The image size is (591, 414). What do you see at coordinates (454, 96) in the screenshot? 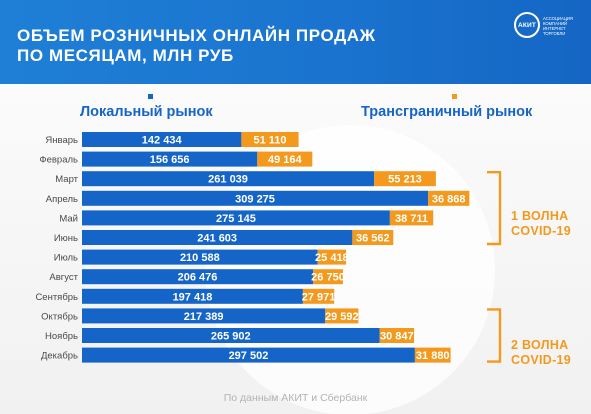
I see `legend-swatch-cross-border` at bounding box center [454, 96].